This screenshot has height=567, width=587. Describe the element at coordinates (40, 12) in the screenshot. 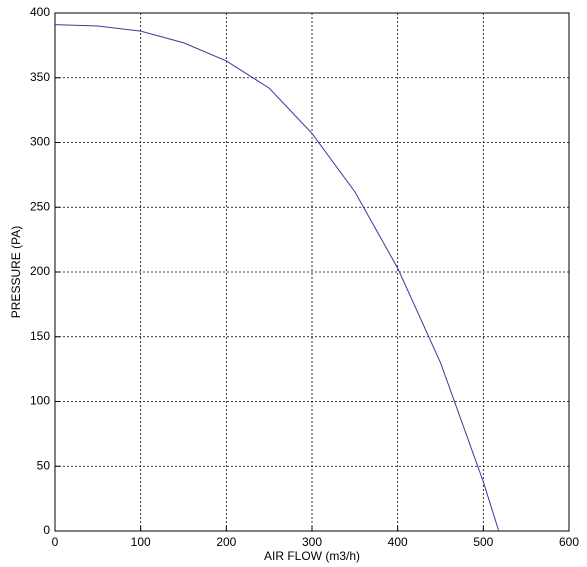

I see `y-tick-label: 400` at that location.